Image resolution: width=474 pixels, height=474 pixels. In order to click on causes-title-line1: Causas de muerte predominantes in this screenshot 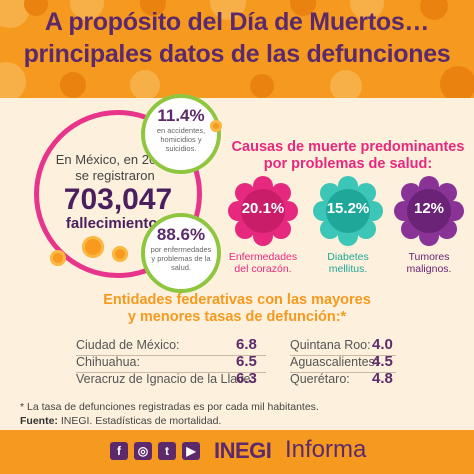, I will do `click(348, 147)`.